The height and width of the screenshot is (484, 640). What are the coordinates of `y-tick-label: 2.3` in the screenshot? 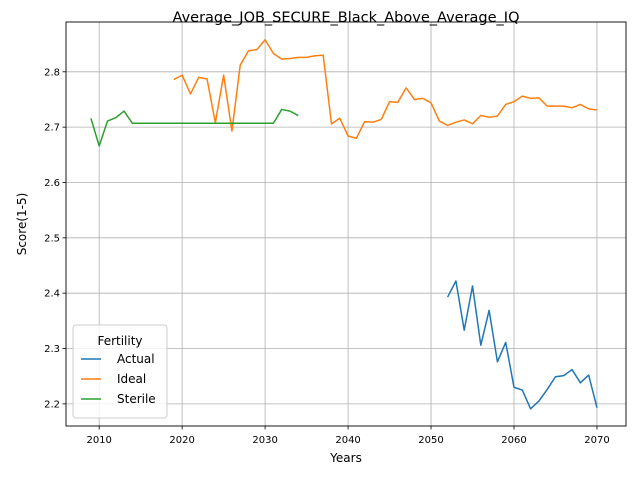 It's located at (52, 349).